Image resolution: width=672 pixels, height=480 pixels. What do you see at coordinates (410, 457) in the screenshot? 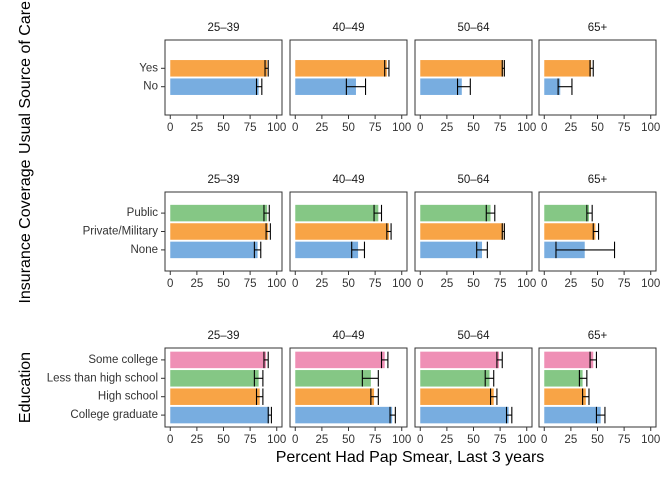
I see `x-axis-title: Percent Had Pap Smear, Last 3 years` at bounding box center [410, 457].